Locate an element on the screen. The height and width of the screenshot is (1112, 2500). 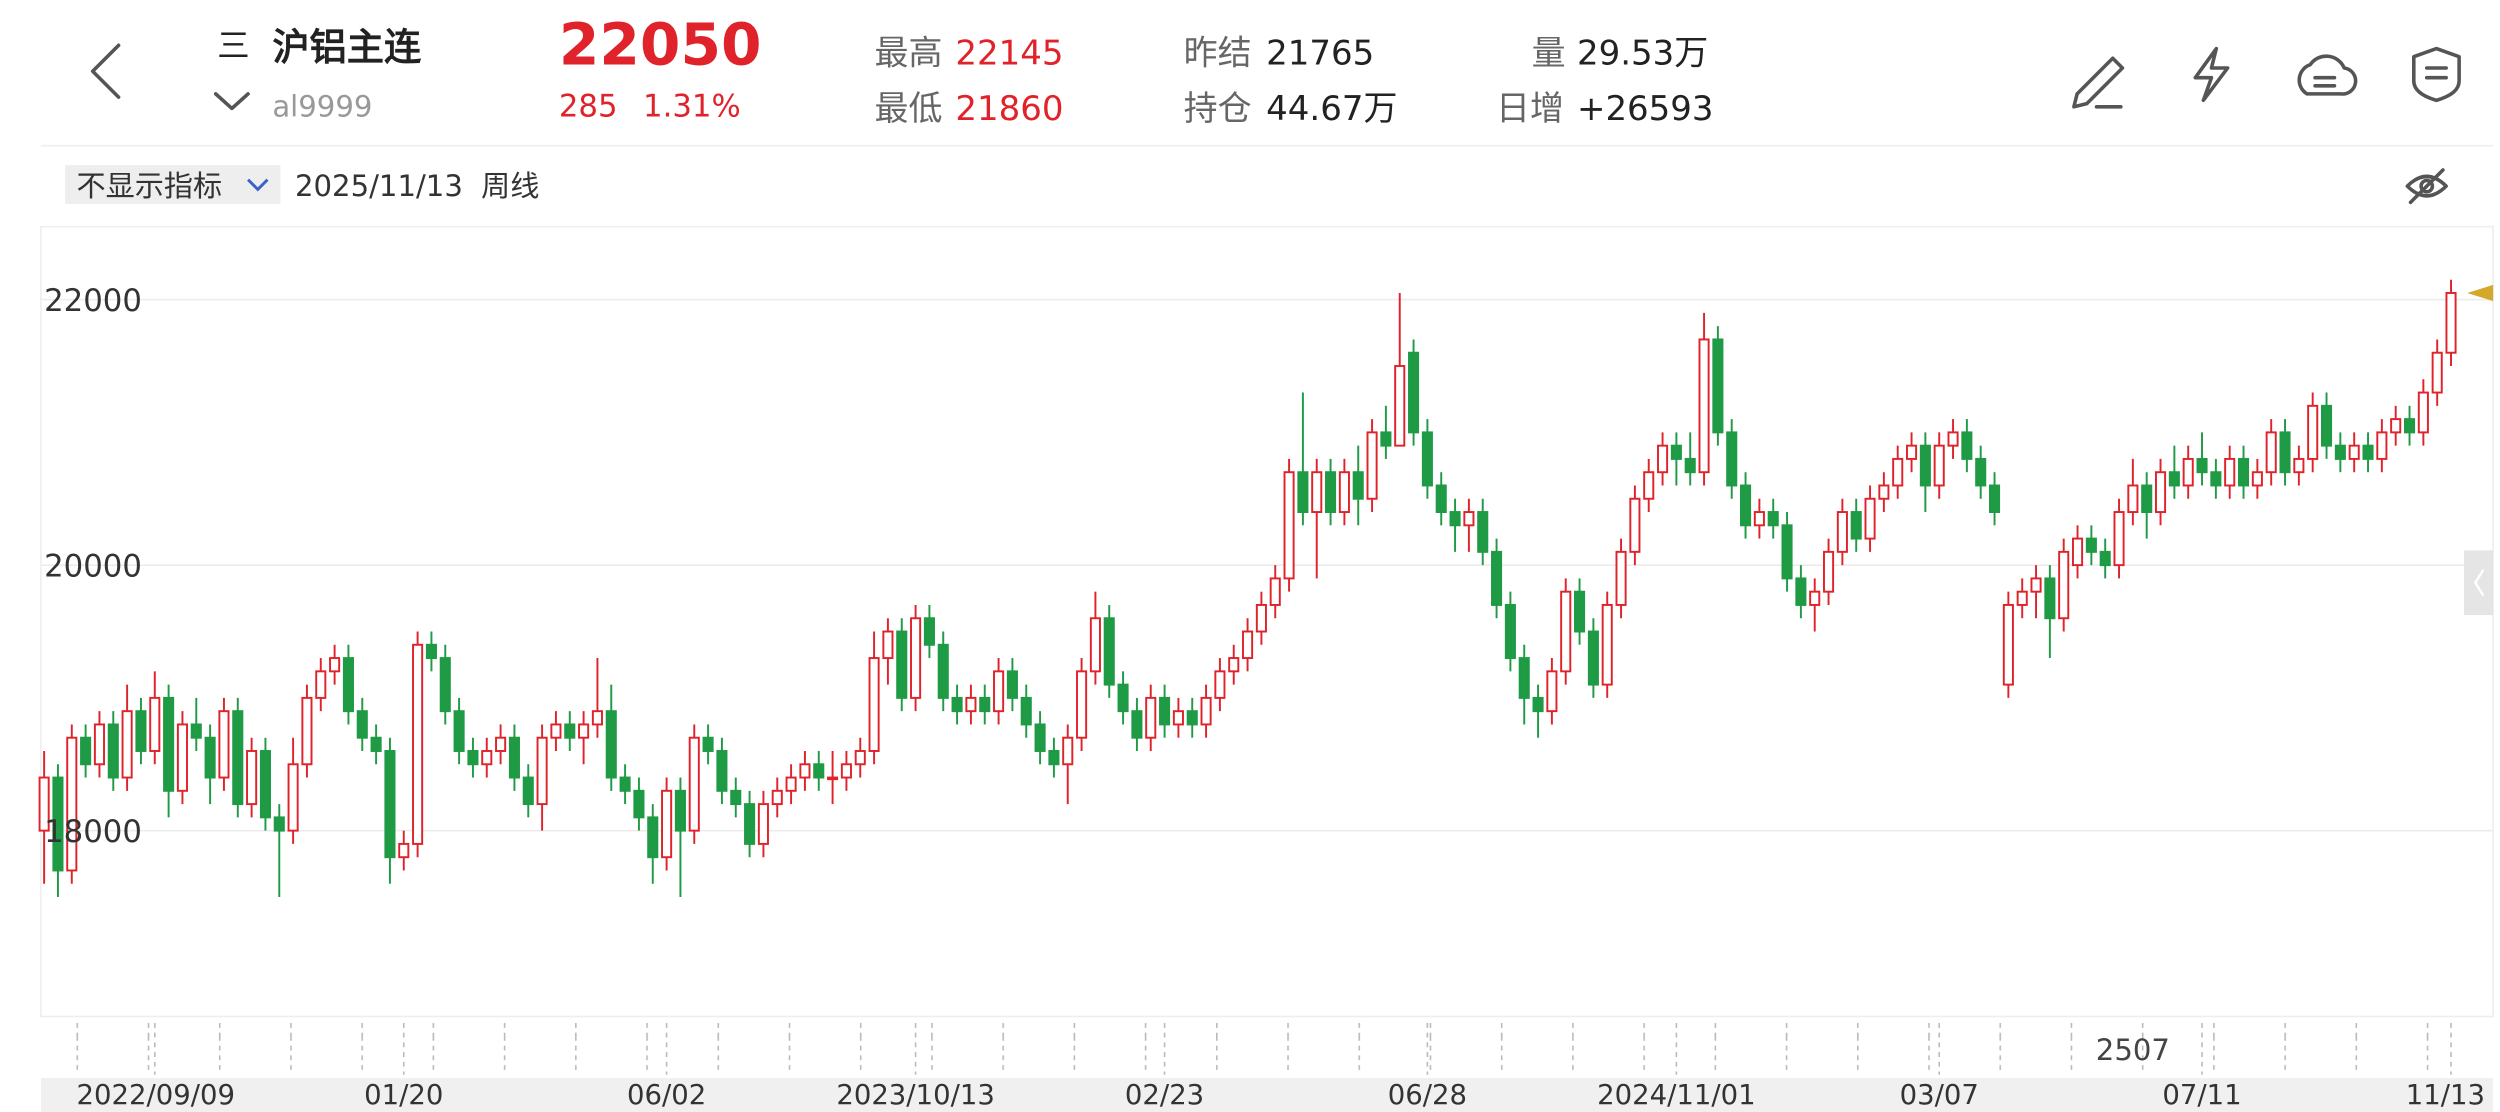
x-tick-label: 2022/09/09 is located at coordinates (155, 1095).